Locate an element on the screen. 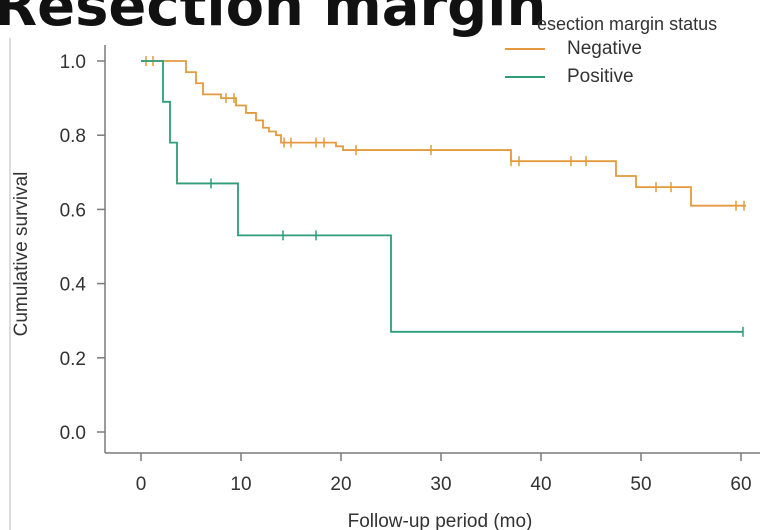 The image size is (774, 530). legend-title: esection margin status is located at coordinates (627, 24).